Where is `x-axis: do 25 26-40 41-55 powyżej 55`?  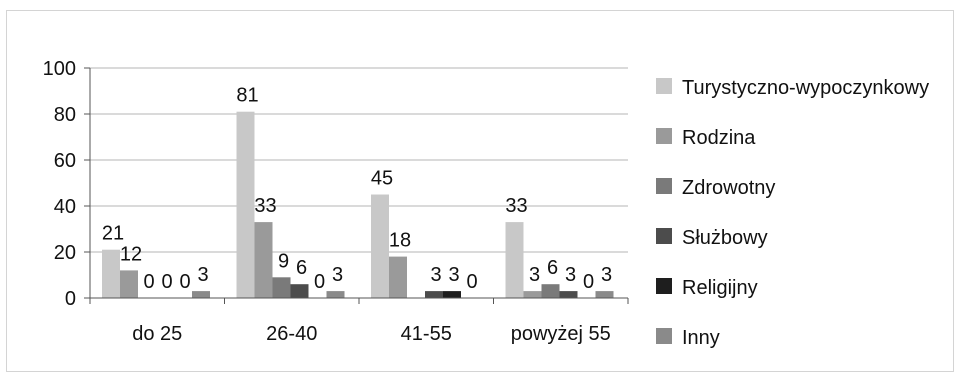 x-axis: do 25 26-40 41-55 powyżej 55 is located at coordinates (359, 321).